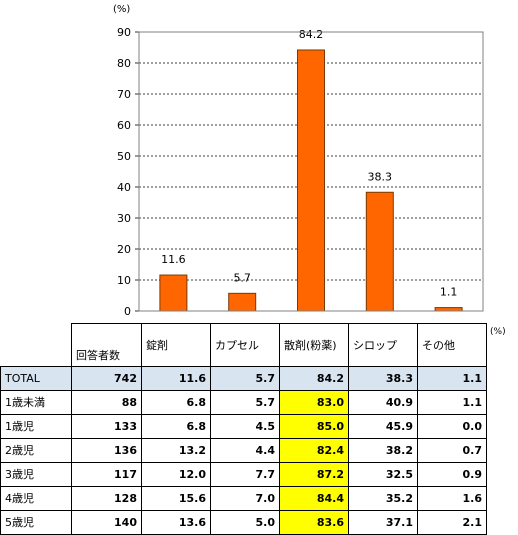 Image resolution: width=518 pixels, height=535 pixels. What do you see at coordinates (383, 522) in the screenshot?
I see `value-cell: 37.1` at bounding box center [383, 522].